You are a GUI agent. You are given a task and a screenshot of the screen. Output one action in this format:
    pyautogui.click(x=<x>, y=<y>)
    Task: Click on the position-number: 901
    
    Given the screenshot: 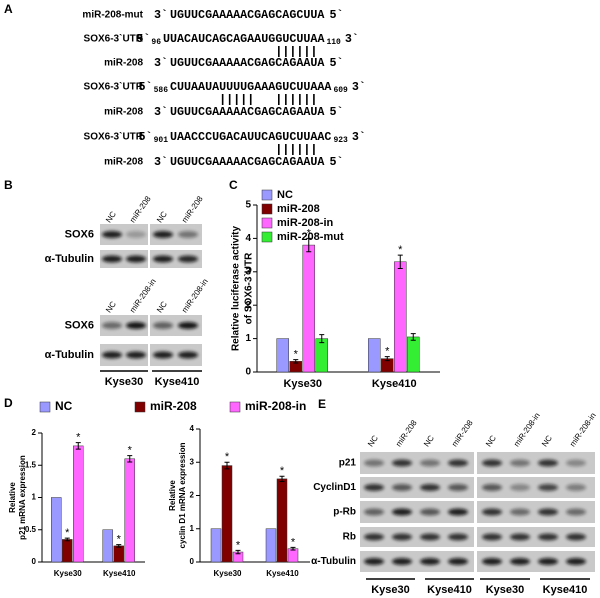 What is the action you would take?
    pyautogui.click(x=161, y=140)
    